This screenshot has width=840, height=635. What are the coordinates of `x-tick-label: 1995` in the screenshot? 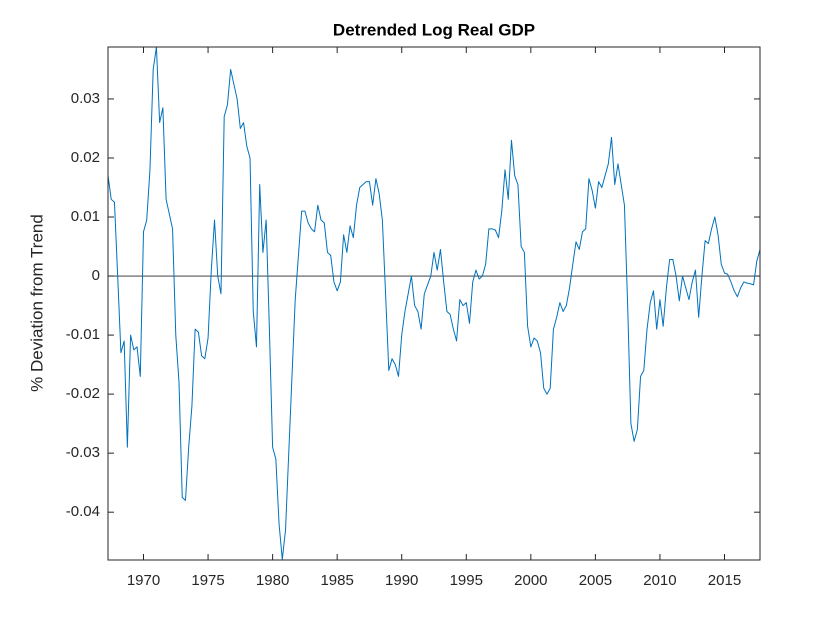 It's located at (466, 580).